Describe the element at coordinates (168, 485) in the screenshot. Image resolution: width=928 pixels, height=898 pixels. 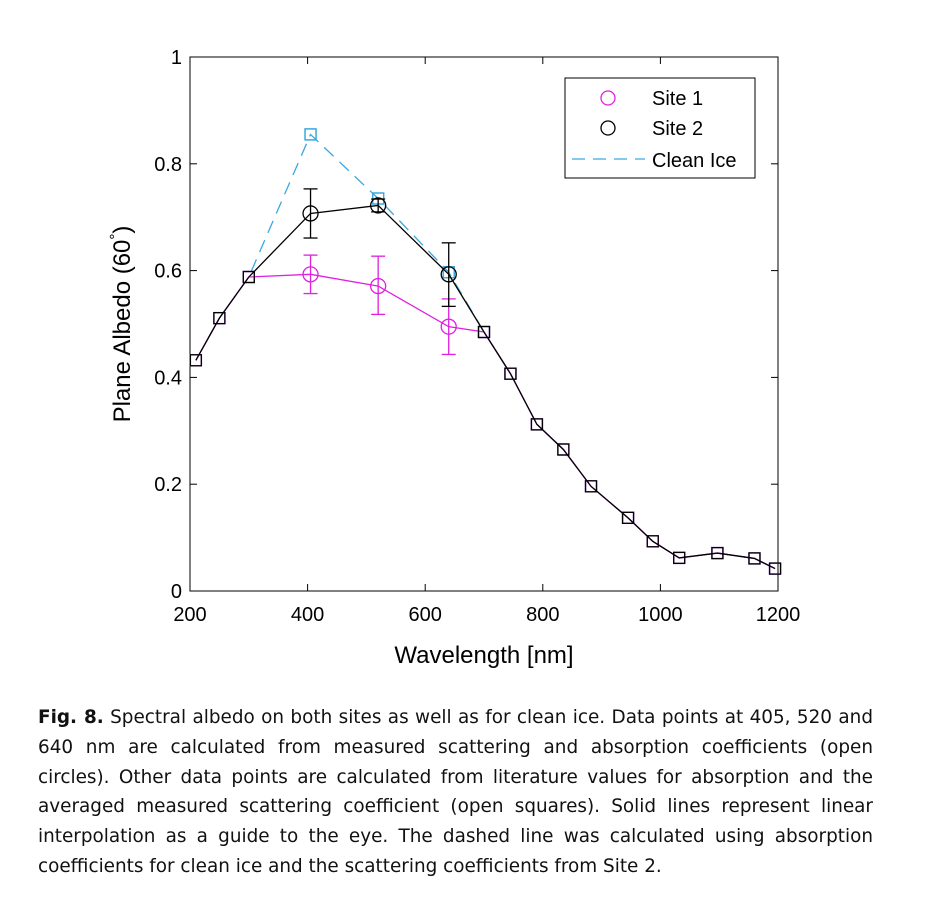
I see `y-tick-label: 0.2` at that location.